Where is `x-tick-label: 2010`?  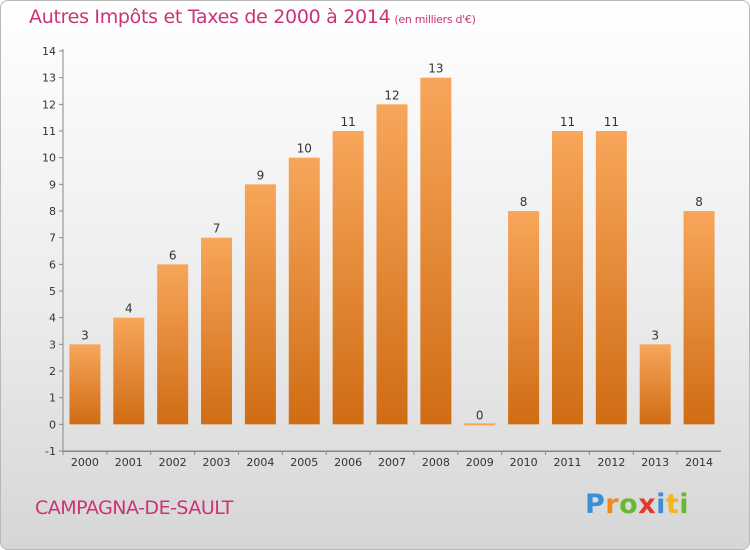 x-tick-label: 2010 is located at coordinates (524, 462).